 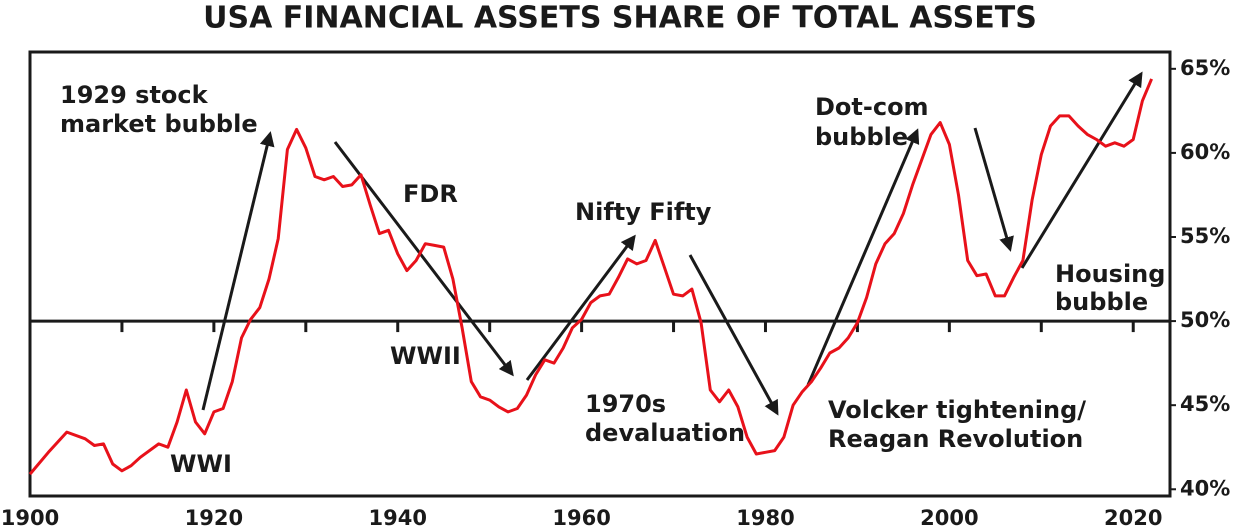 I want to click on x-tick-label: 1900, so click(x=30, y=518).